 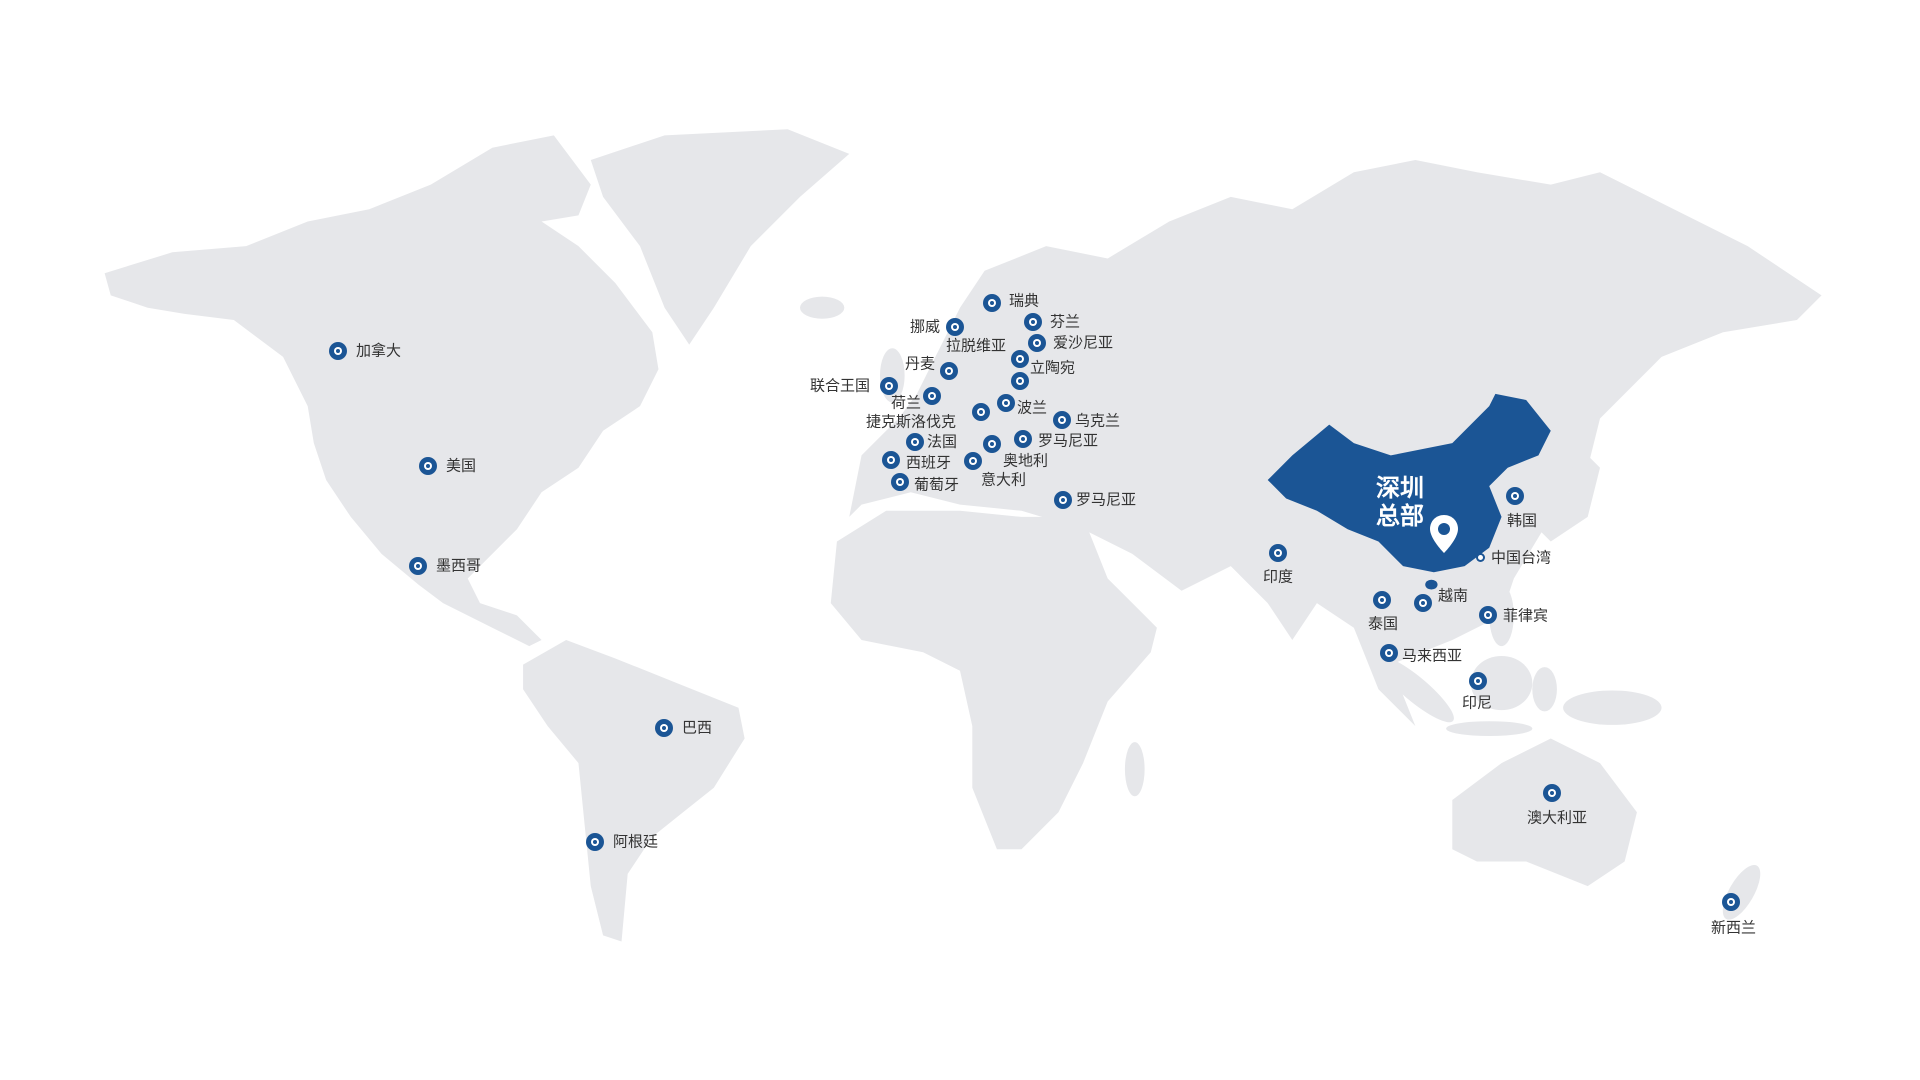 What do you see at coordinates (822, 307) in the screenshot?
I see `iceland` at bounding box center [822, 307].